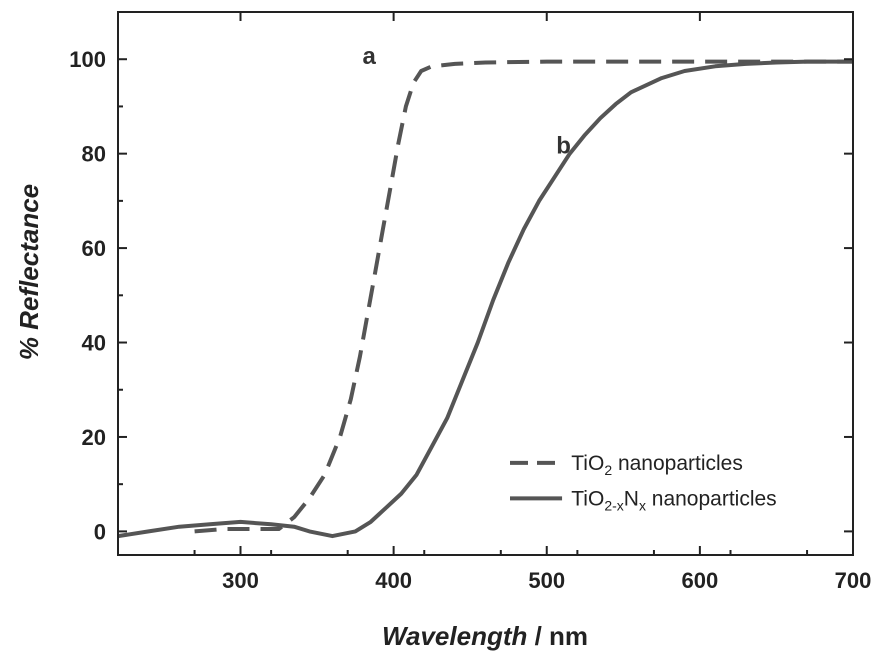 Image resolution: width=885 pixels, height=660 pixels. I want to click on y-tick-label: 60, so click(94, 248).